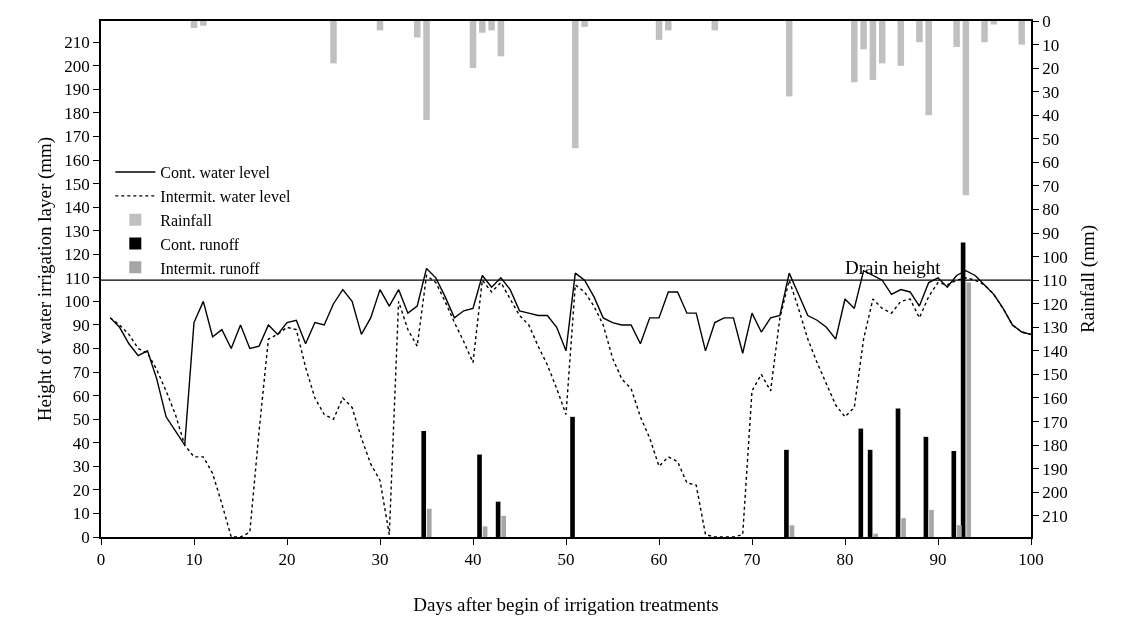 The image size is (1127, 624). Describe the element at coordinates (1051, 163) in the screenshot. I see `y2-tick-label: 60` at that location.